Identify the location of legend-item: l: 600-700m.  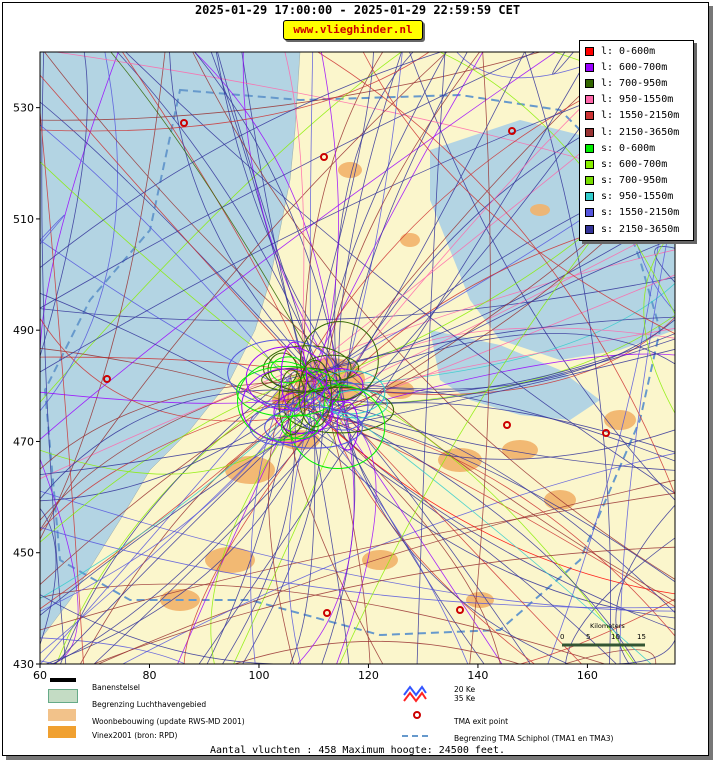
(636, 67).